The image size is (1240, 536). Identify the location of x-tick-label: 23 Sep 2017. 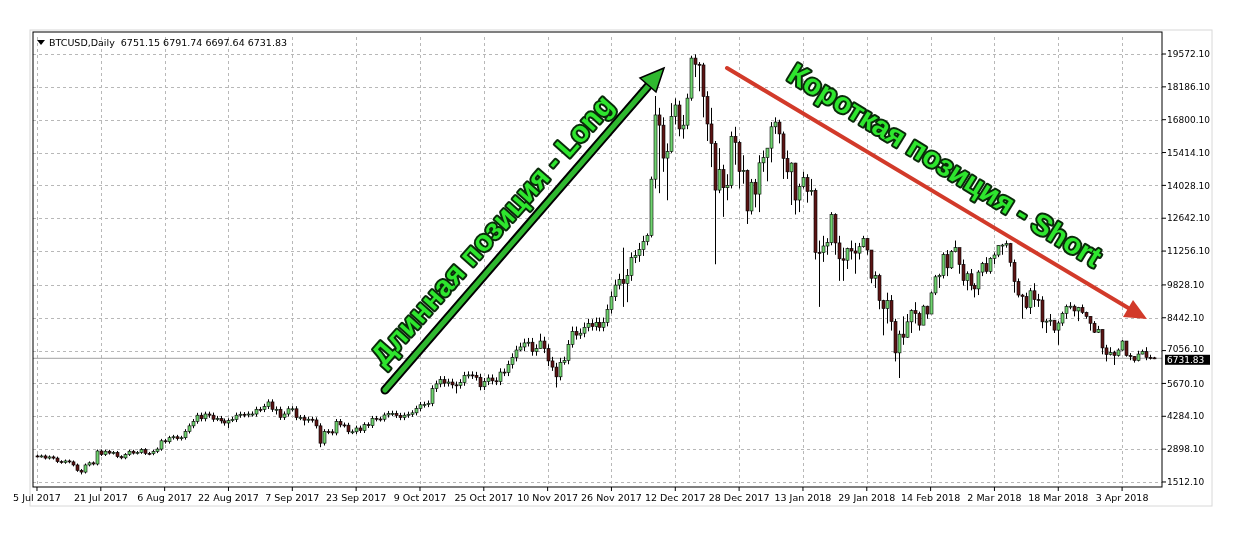
(356, 497).